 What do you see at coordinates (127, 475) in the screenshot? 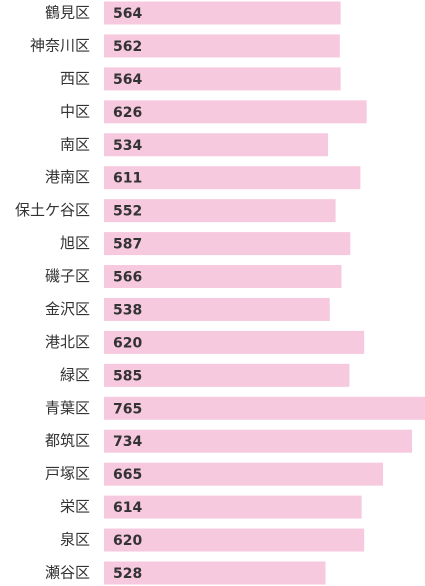
I see `value-label: 665` at bounding box center [127, 475].